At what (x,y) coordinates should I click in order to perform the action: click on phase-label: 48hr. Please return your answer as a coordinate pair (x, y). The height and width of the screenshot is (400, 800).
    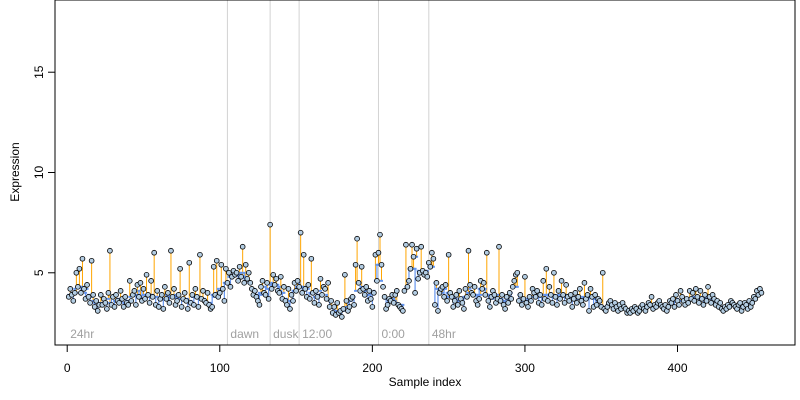
    Looking at the image, I should click on (444, 334).